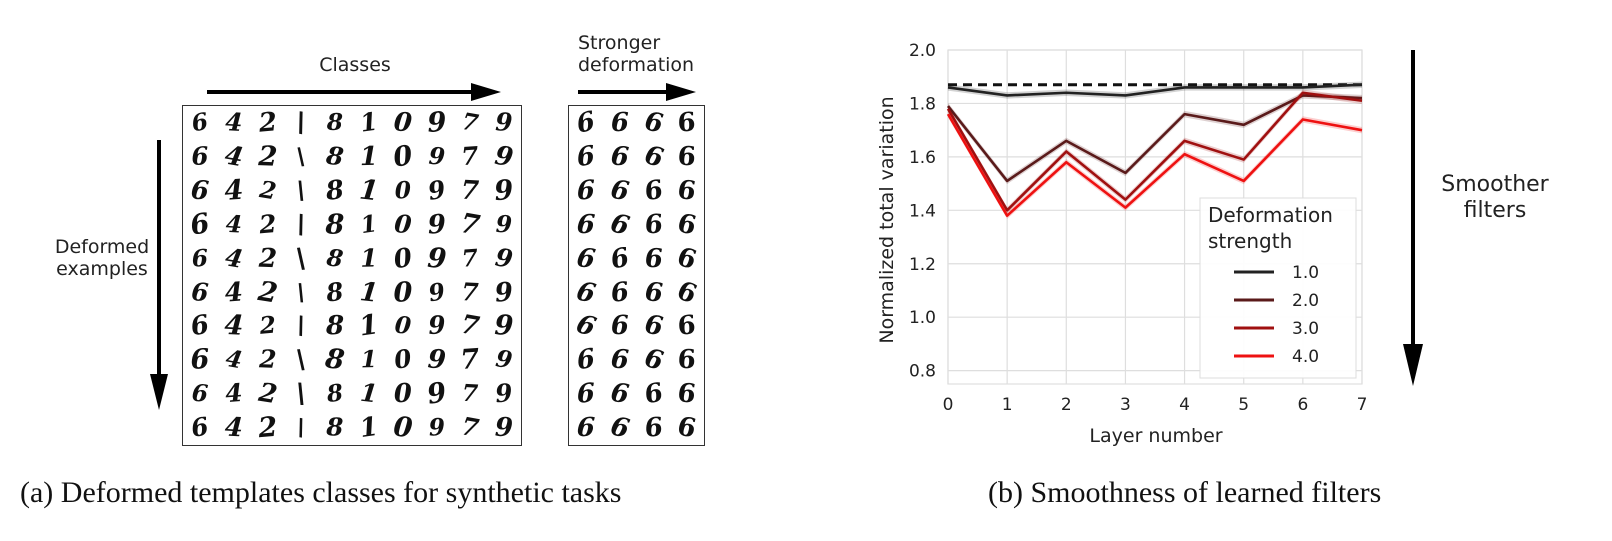  What do you see at coordinates (922, 265) in the screenshot?
I see `y-tick-label: 1.2` at bounding box center [922, 265].